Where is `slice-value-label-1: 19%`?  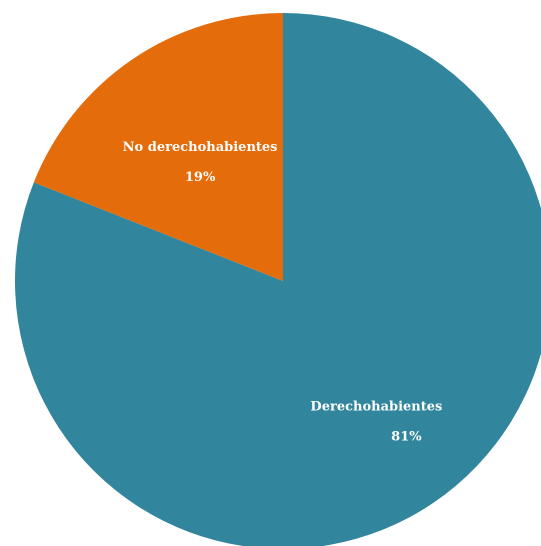 slice-value-label-1: 19% is located at coordinates (200, 177).